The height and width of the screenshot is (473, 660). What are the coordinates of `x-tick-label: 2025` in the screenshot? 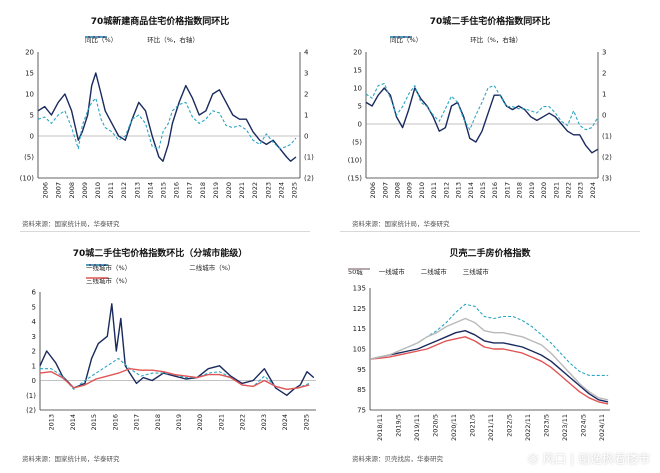 It's located at (306, 422).